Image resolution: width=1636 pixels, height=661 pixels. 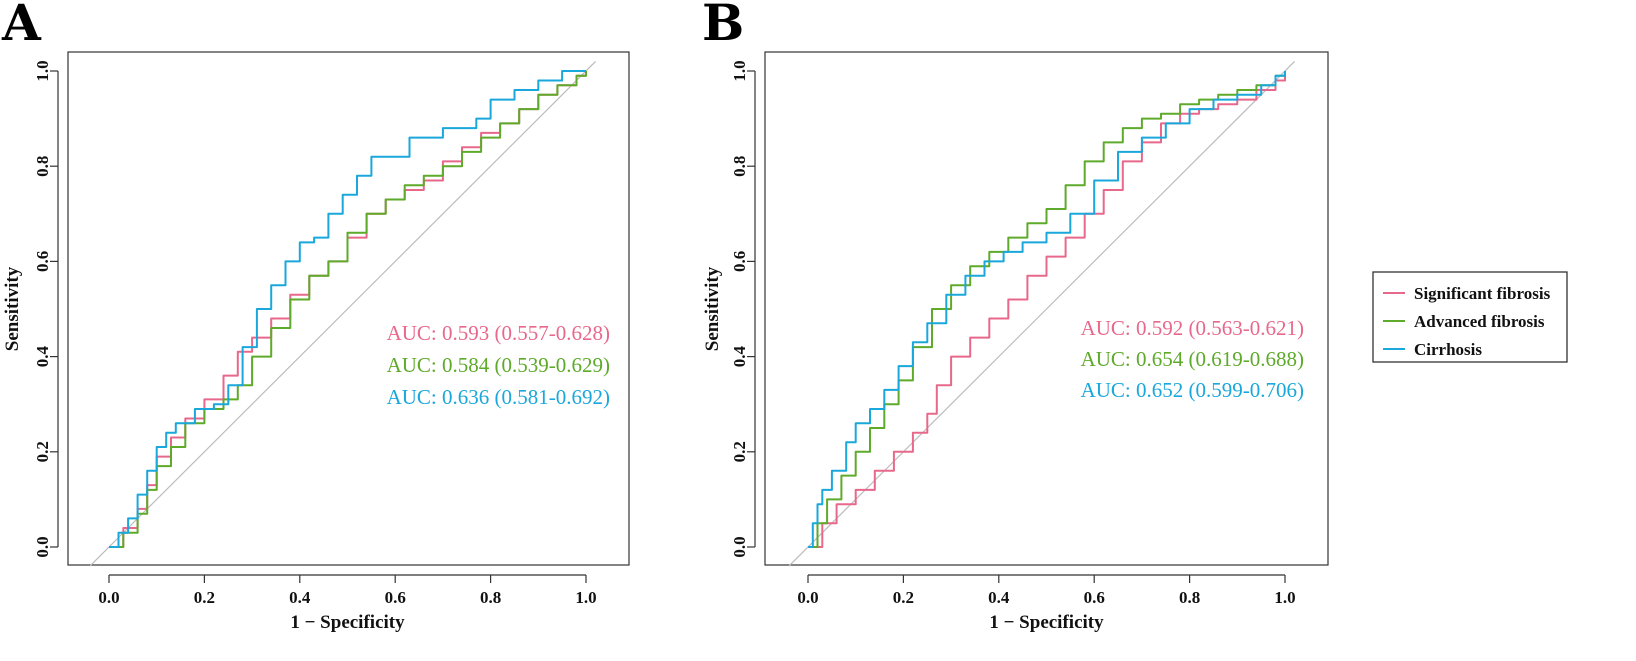 I want to click on auc-label: AUC: 0.652 (0.599-0.706), so click(x=1192, y=390).